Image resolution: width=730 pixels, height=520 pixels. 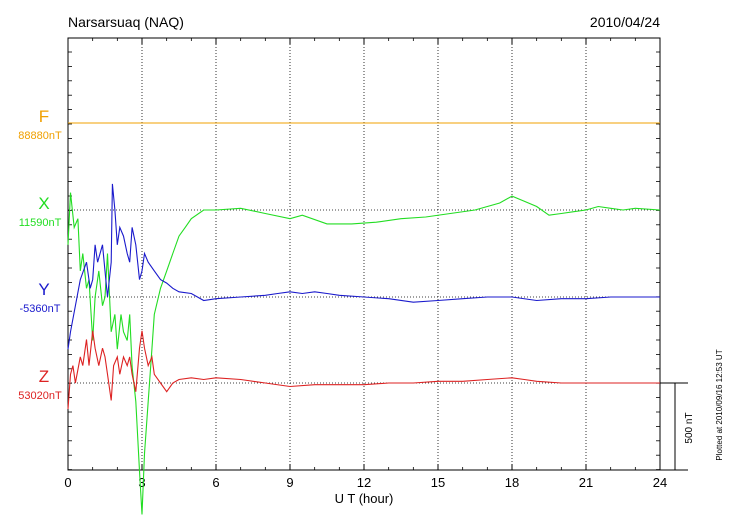 I want to click on scale-bar-label: 500 nT, so click(x=689, y=427).